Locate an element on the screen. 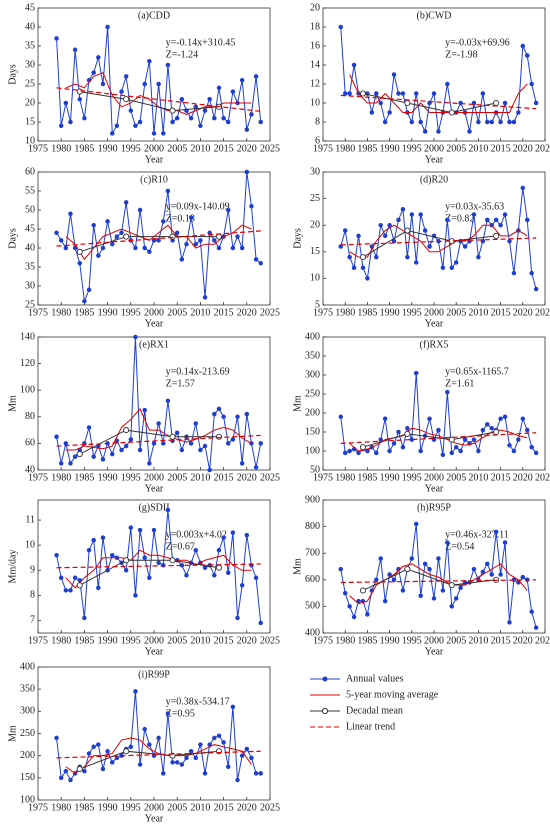 This screenshot has width=550, height=830. y-tick-label: 10 is located at coordinates (315, 278).